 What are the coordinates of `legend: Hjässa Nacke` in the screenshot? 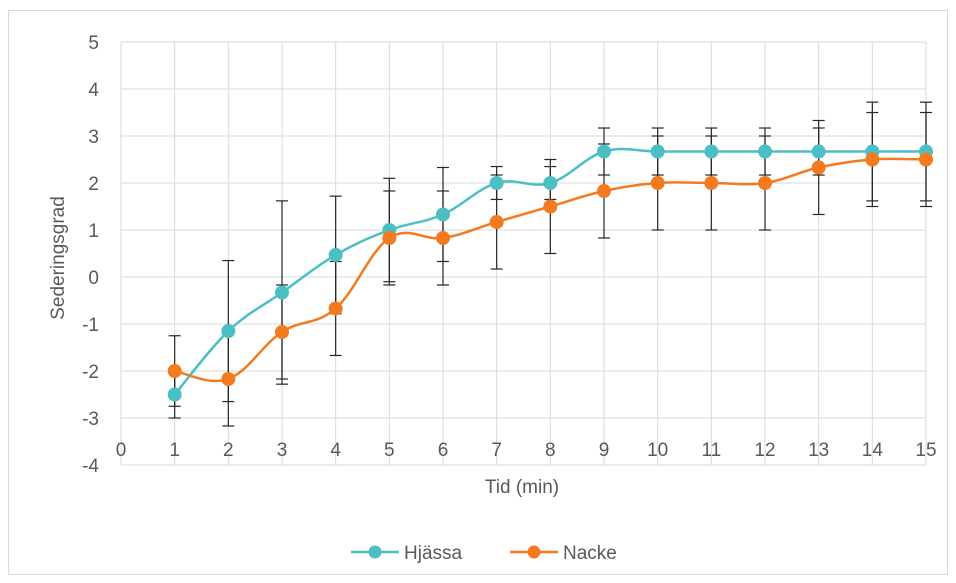 It's located at (484, 553).